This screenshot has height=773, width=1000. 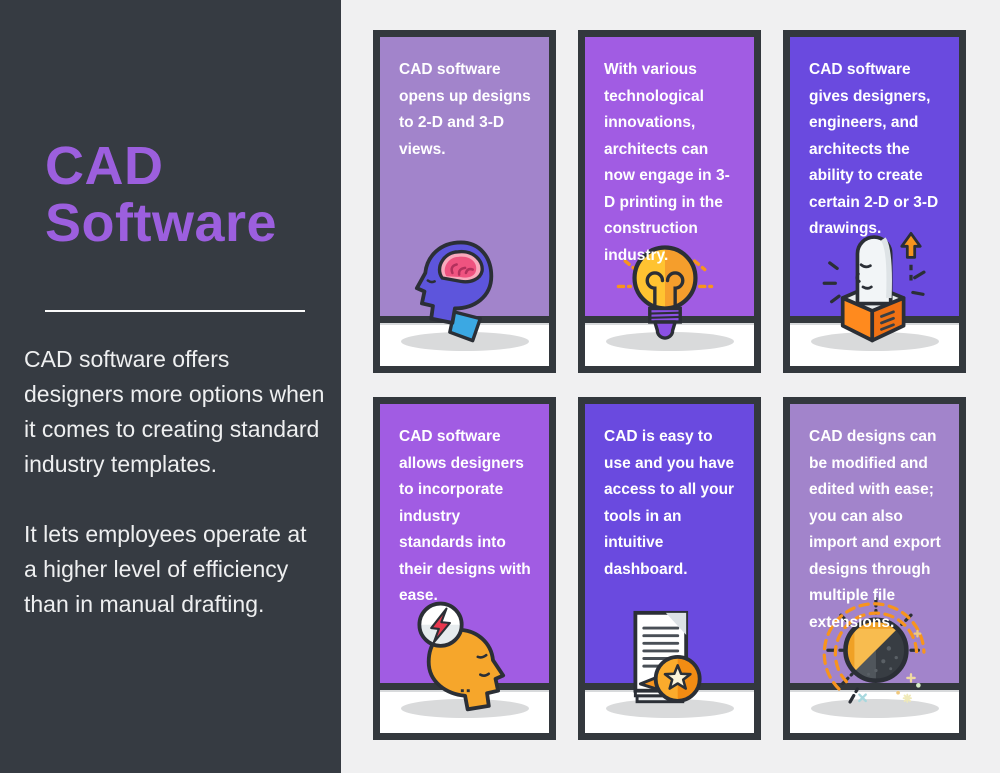 I want to click on head-brain-icon, so click(x=453, y=291).